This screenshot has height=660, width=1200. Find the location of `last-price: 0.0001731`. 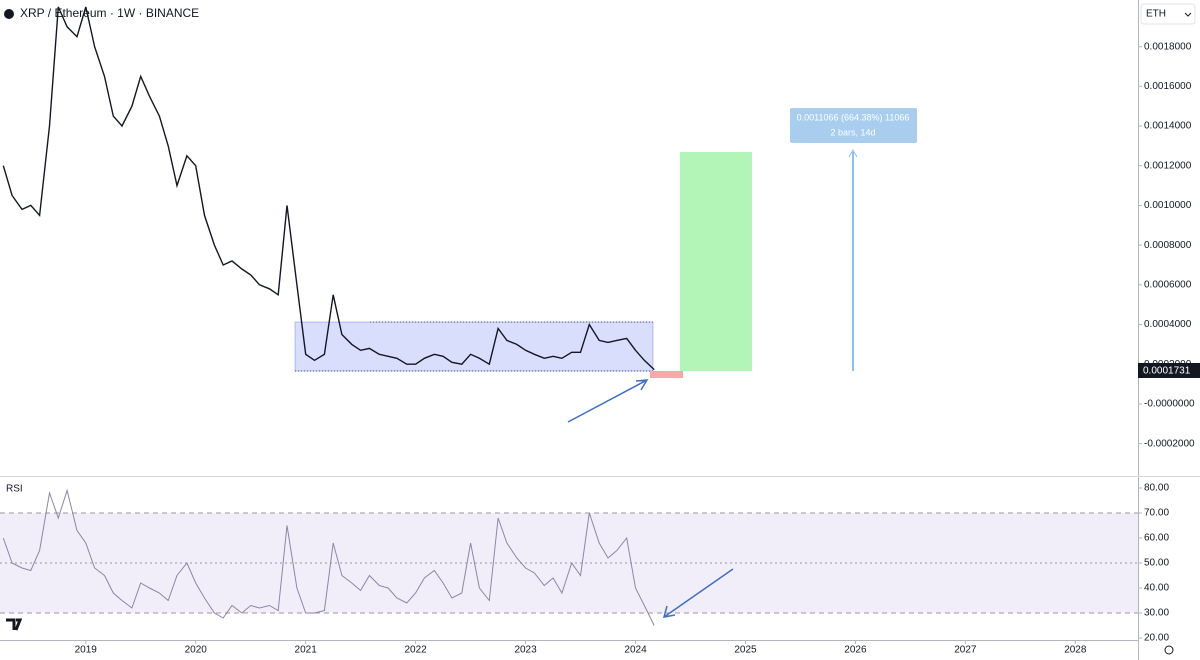

last-price: 0.0001731 is located at coordinates (1167, 371).